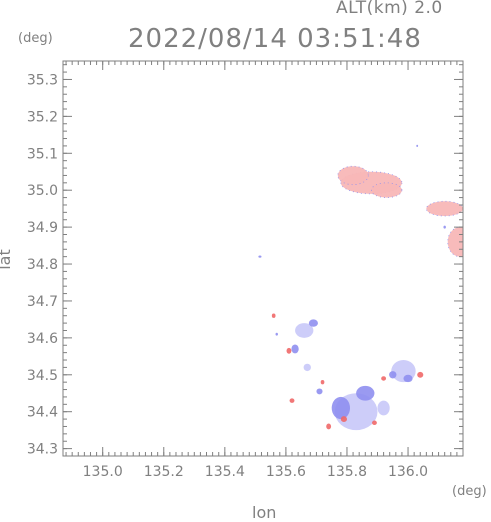  I want to click on y-tick-label: 34.5, so click(42, 376).